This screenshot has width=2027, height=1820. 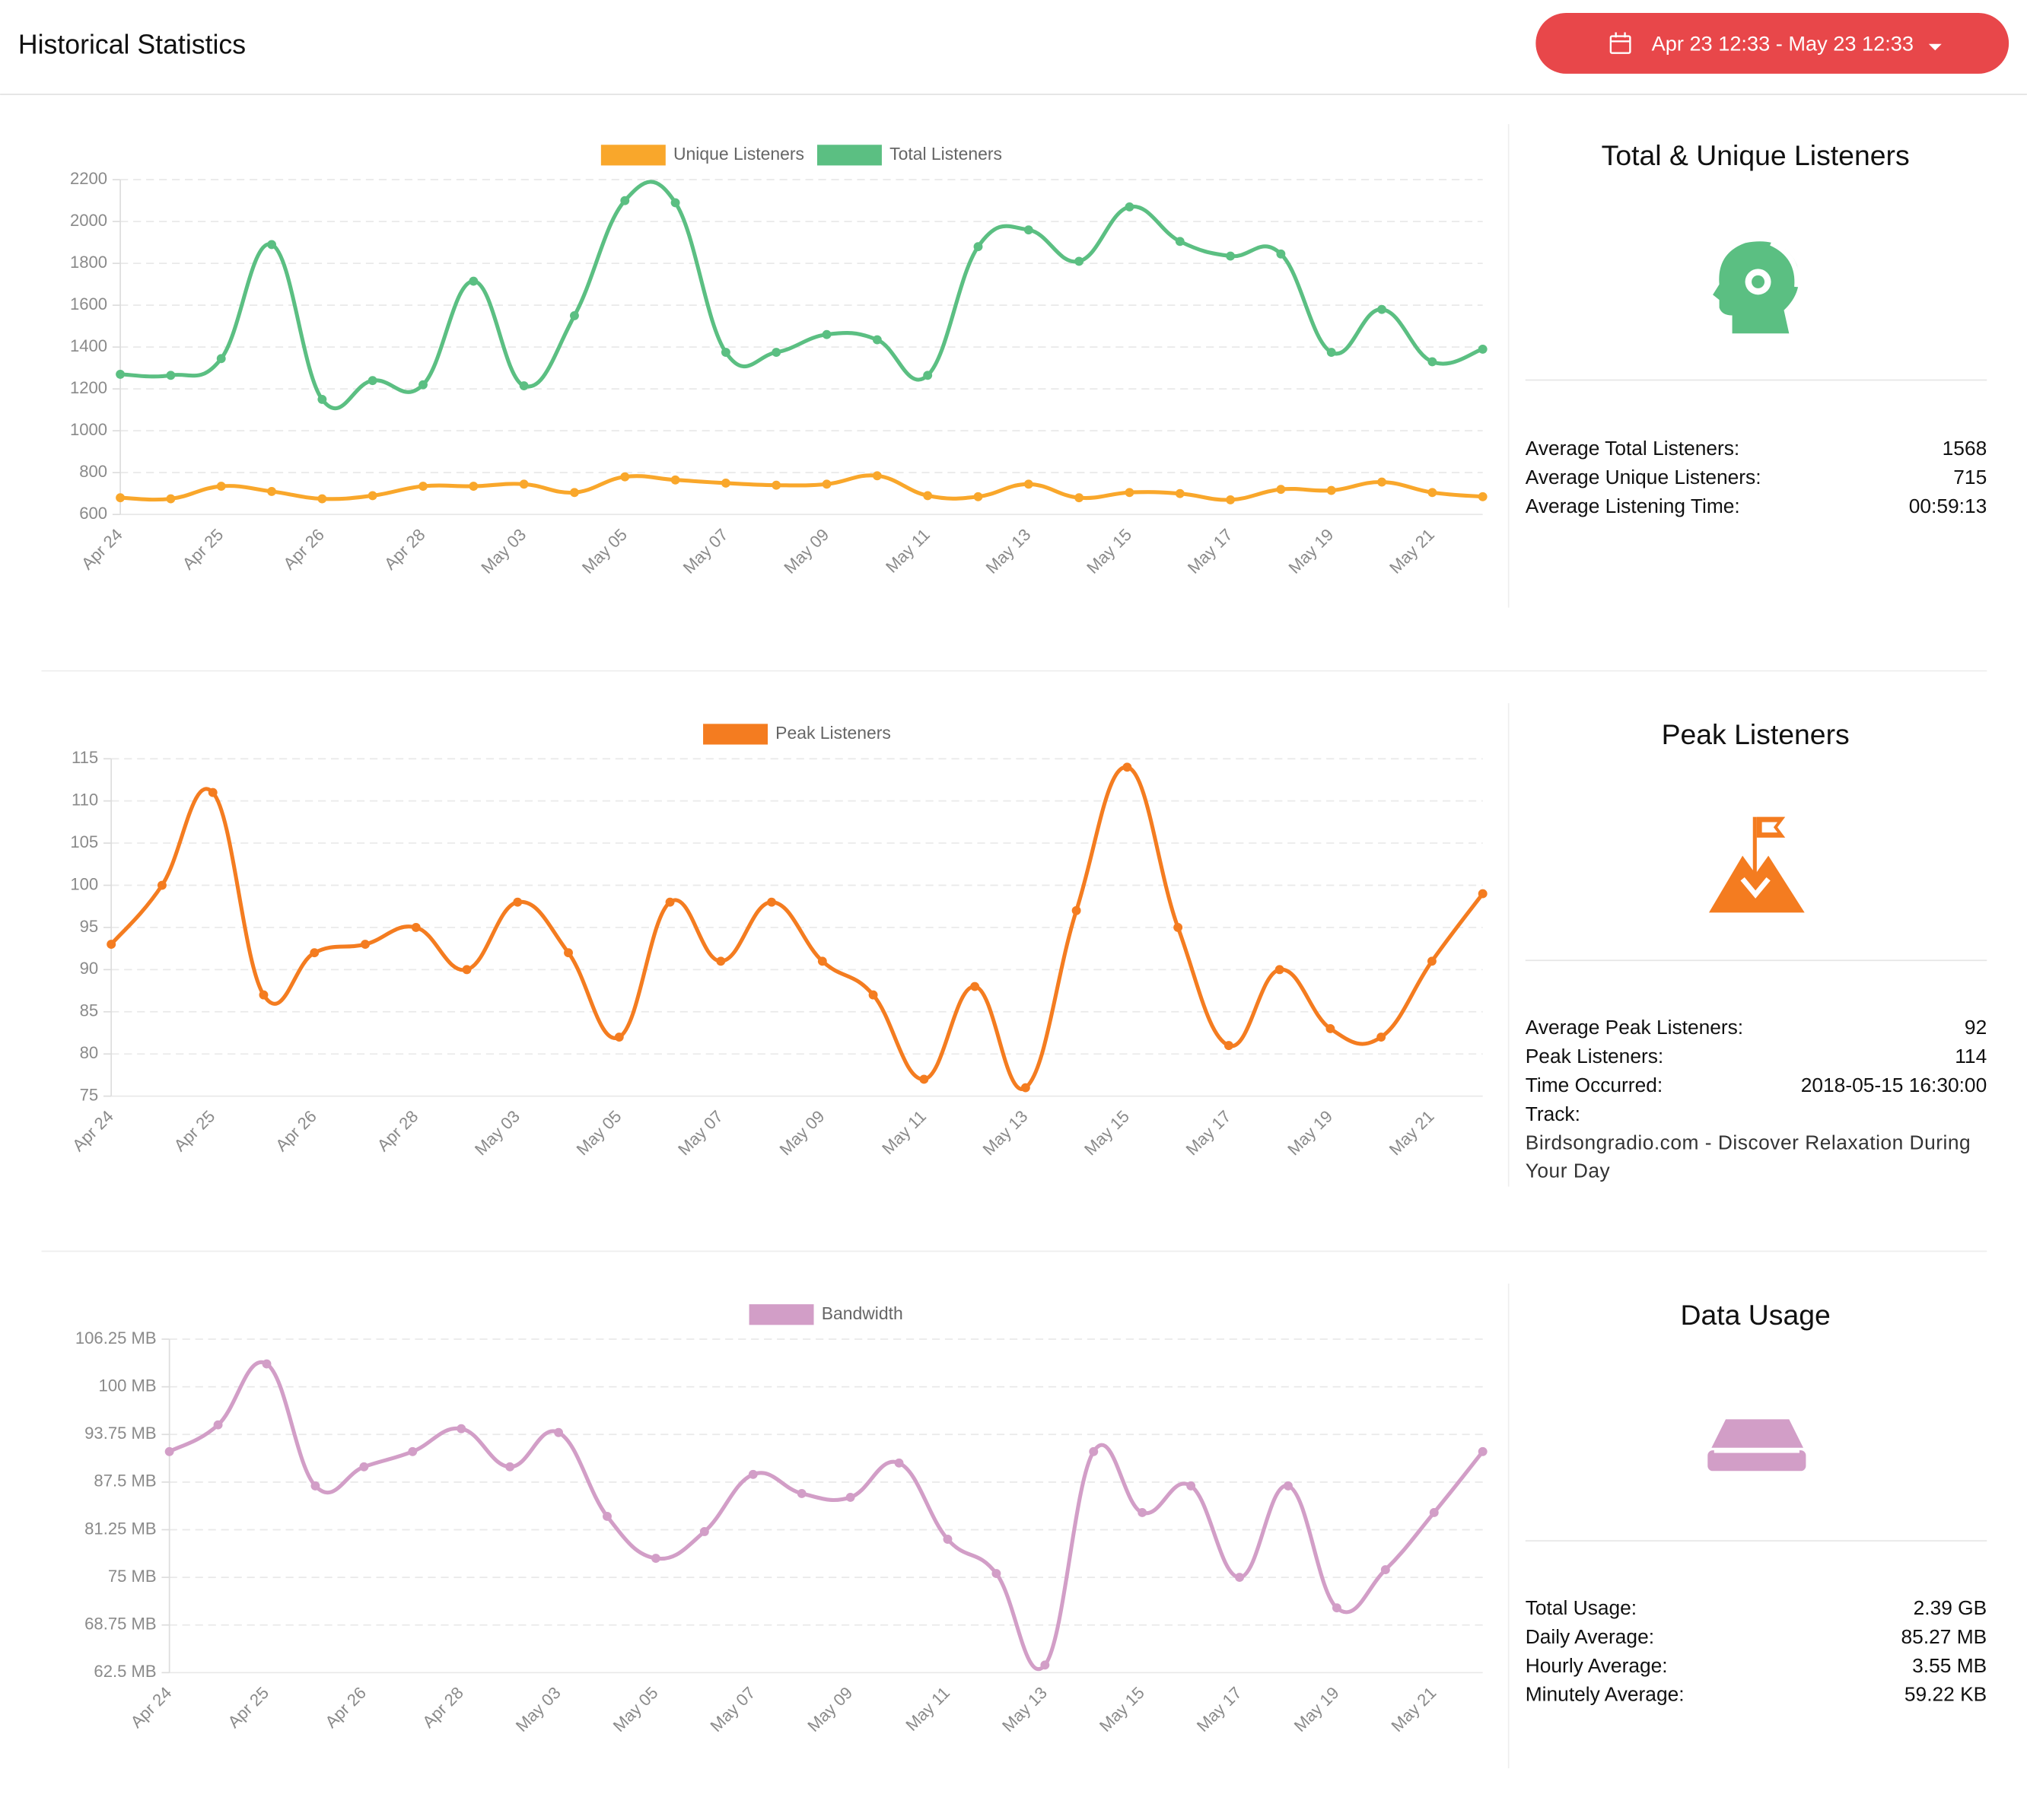 I want to click on stat-value: 1568, so click(x=1965, y=448).